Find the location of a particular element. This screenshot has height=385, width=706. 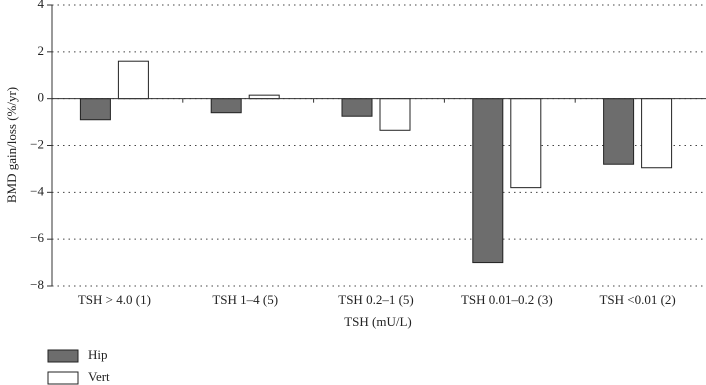

y-tick-label: −6 is located at coordinates (37, 237).